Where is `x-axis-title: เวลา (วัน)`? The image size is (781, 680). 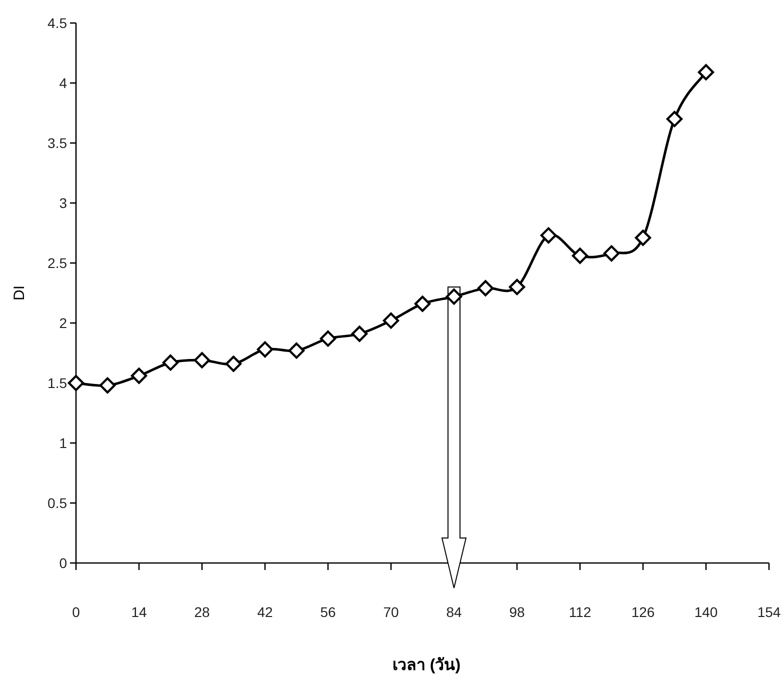
x-axis-title: เวลา (วัน) is located at coordinates (426, 665).